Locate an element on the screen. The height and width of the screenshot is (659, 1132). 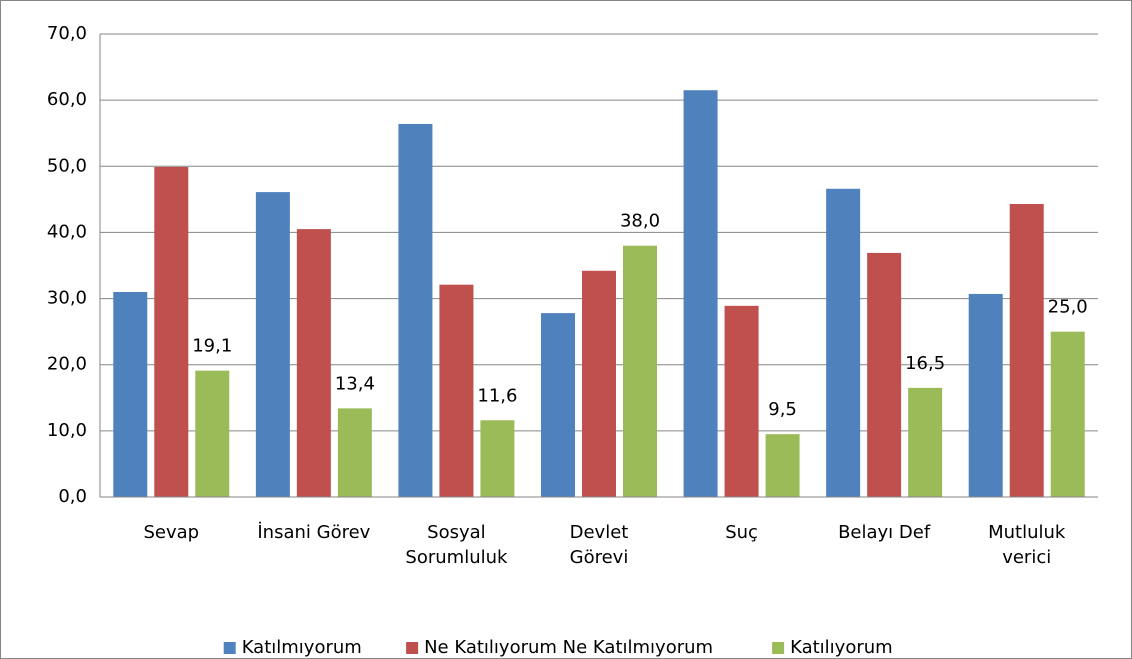
y-tick-label: 10,0 is located at coordinates (67, 430).